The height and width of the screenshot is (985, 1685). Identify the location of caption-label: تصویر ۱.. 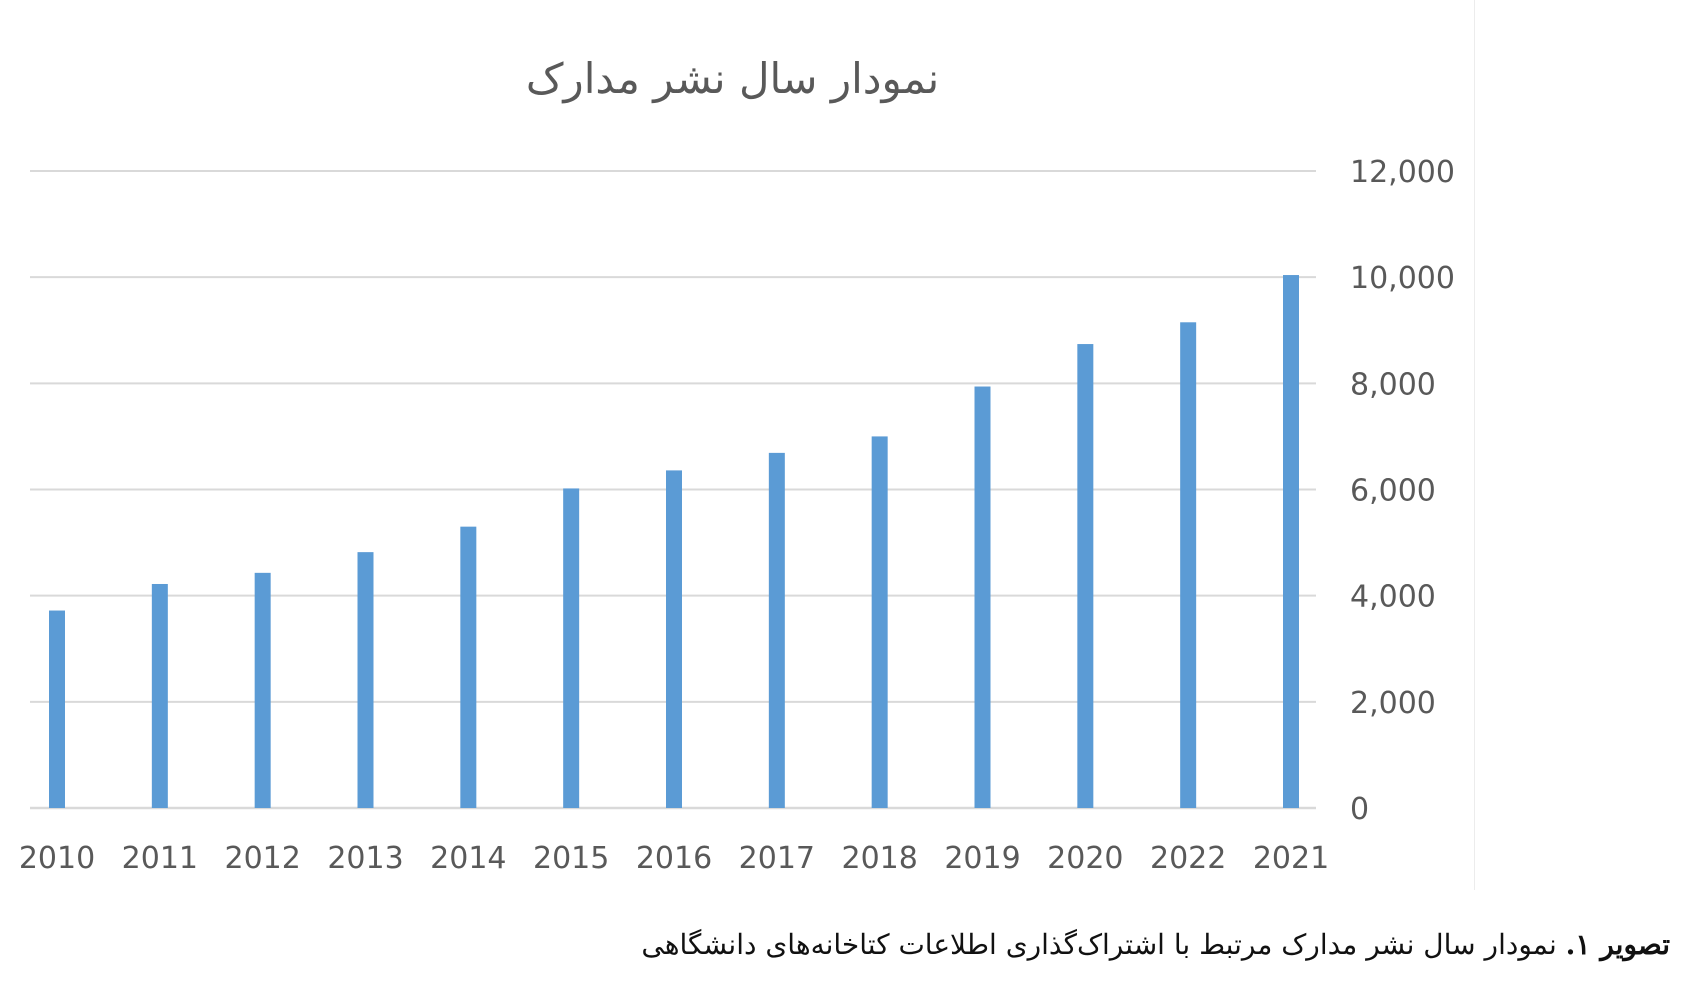
(1617, 944).